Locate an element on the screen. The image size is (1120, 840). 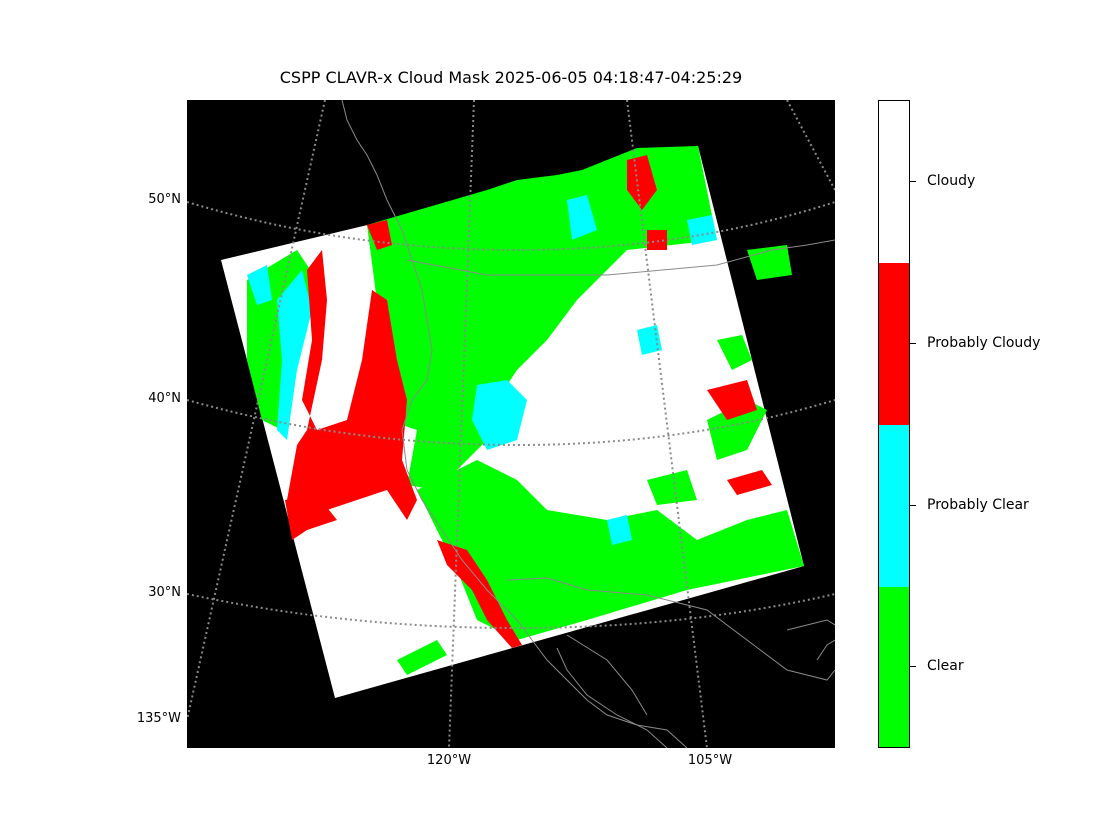
colorbar-probably-clear is located at coordinates (894, 506).